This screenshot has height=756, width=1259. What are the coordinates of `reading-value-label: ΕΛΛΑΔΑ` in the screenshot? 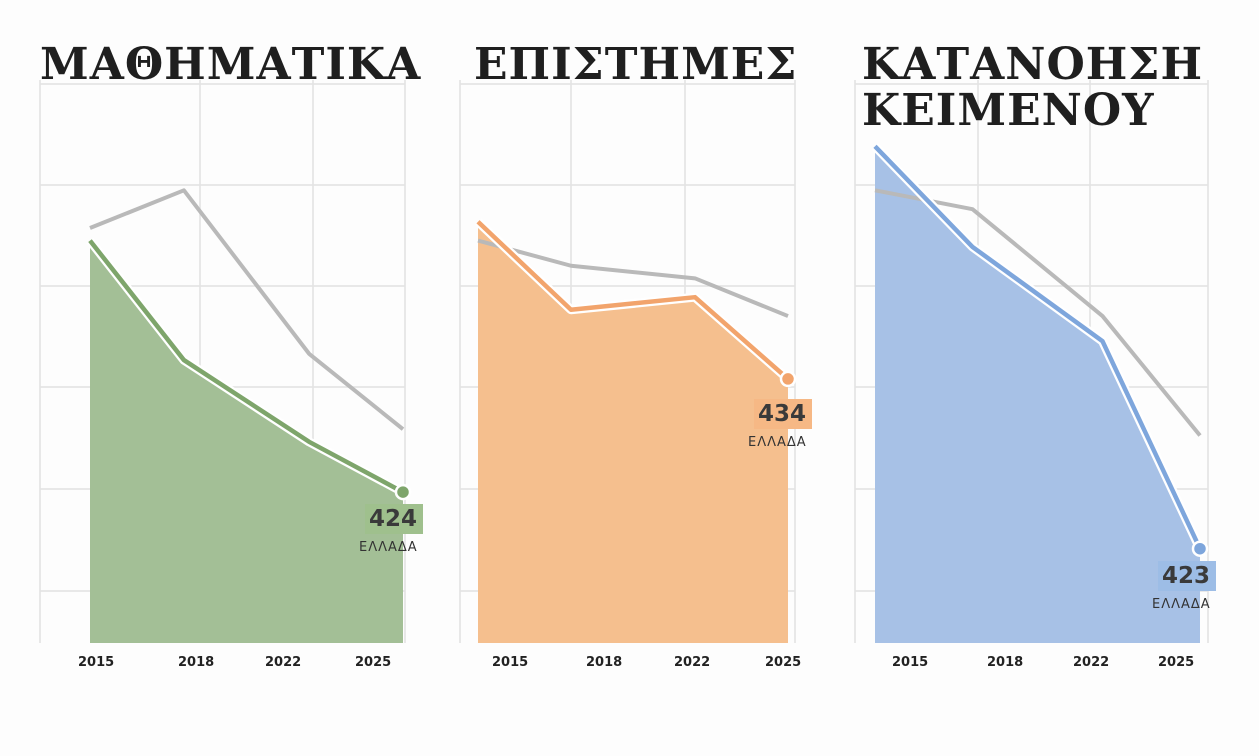 It's located at (1181, 604).